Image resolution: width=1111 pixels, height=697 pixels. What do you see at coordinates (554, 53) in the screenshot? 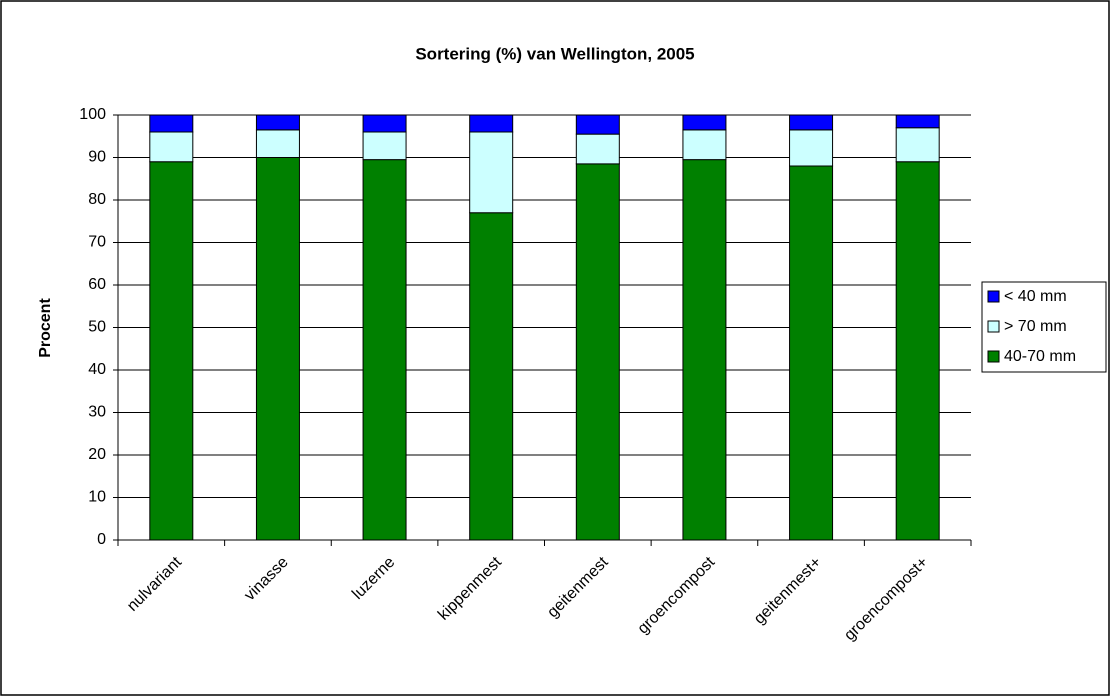
I see `chart-title: Sortering (%) van Wellington, 2005` at bounding box center [554, 53].